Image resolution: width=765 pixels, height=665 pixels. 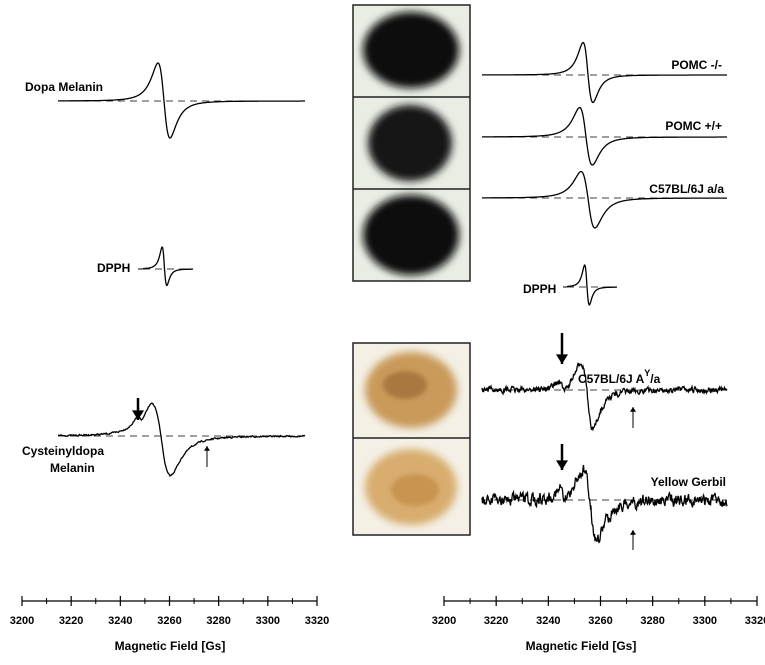 I want to click on photos, so click(x=411, y=270).